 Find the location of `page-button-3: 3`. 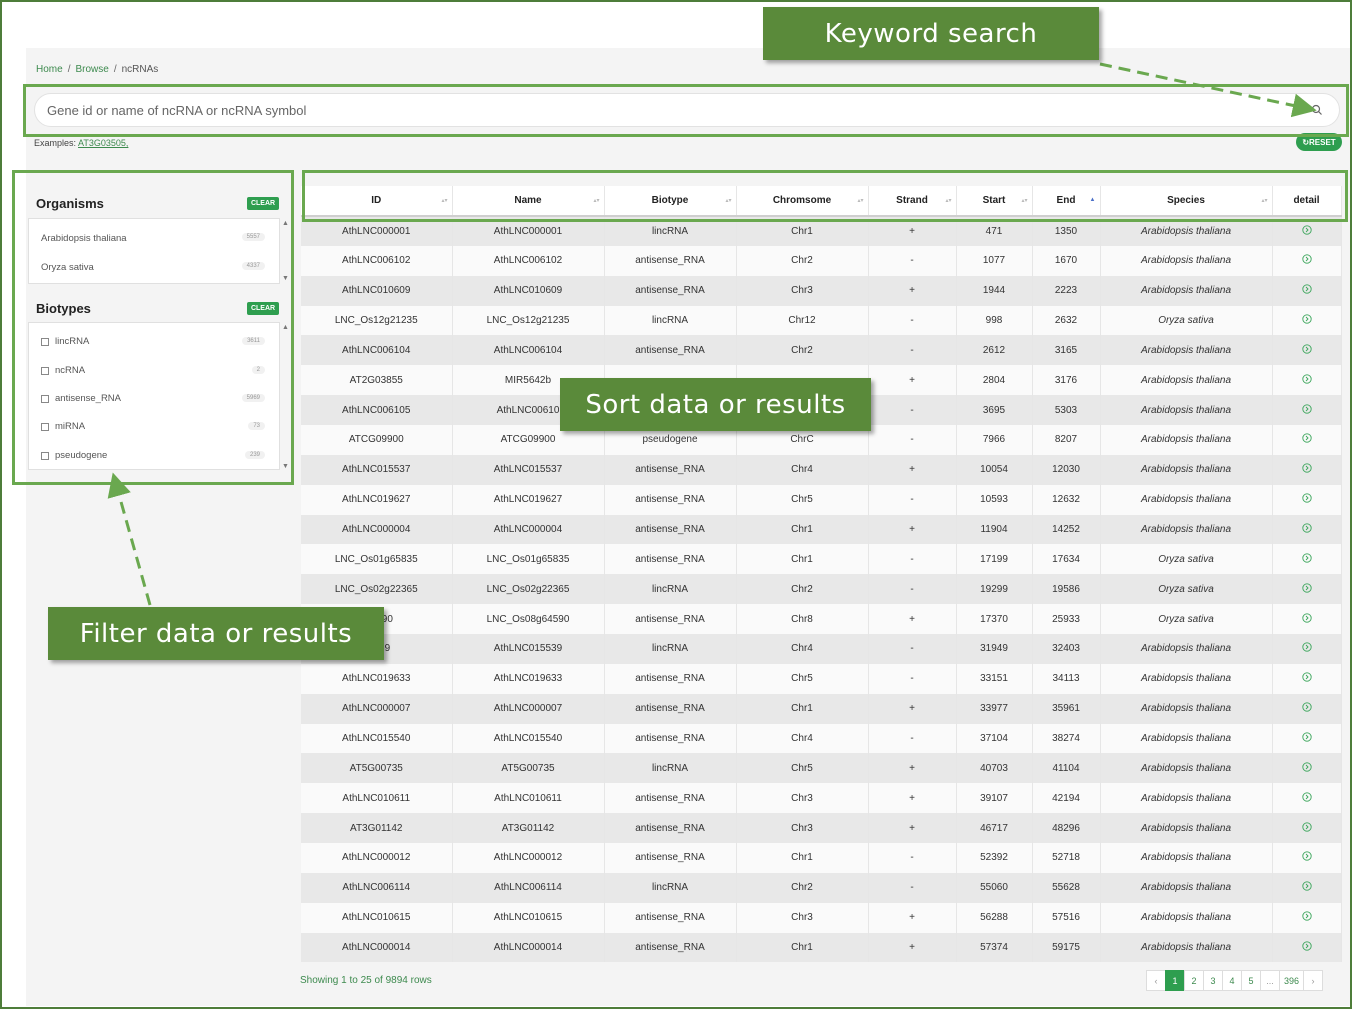

page-button-3: 3 is located at coordinates (1213, 980).